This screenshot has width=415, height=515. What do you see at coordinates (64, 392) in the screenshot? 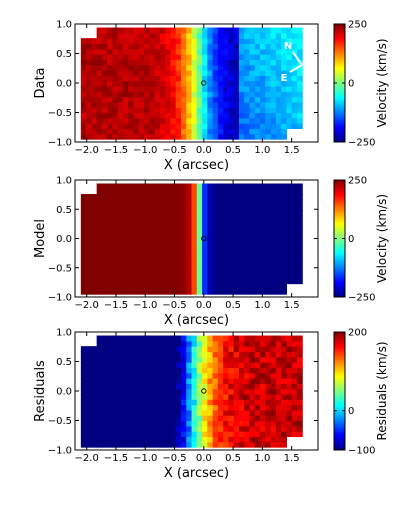
I see `y-tick-label: 0.0` at bounding box center [64, 392].